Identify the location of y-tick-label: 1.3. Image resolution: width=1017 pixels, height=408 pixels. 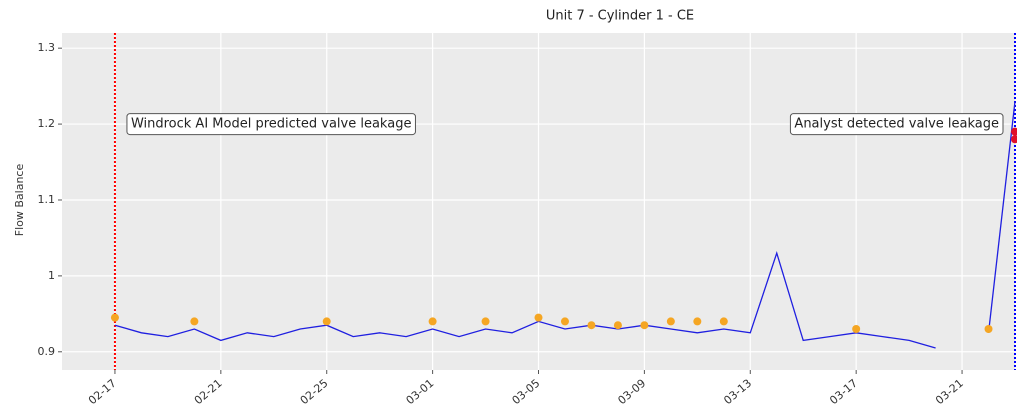
(47, 47).